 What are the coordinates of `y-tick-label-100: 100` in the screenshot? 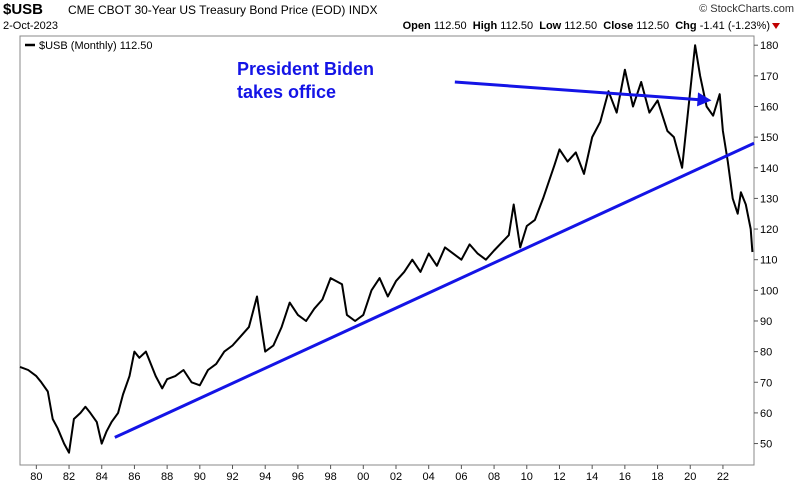 It's located at (769, 291).